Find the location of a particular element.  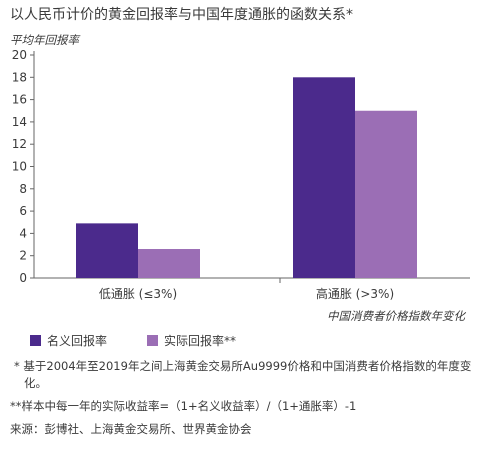

y-axis-ticks: 0 2 4 6 8 10 12 14 16 18 20 is located at coordinates (23, 166).